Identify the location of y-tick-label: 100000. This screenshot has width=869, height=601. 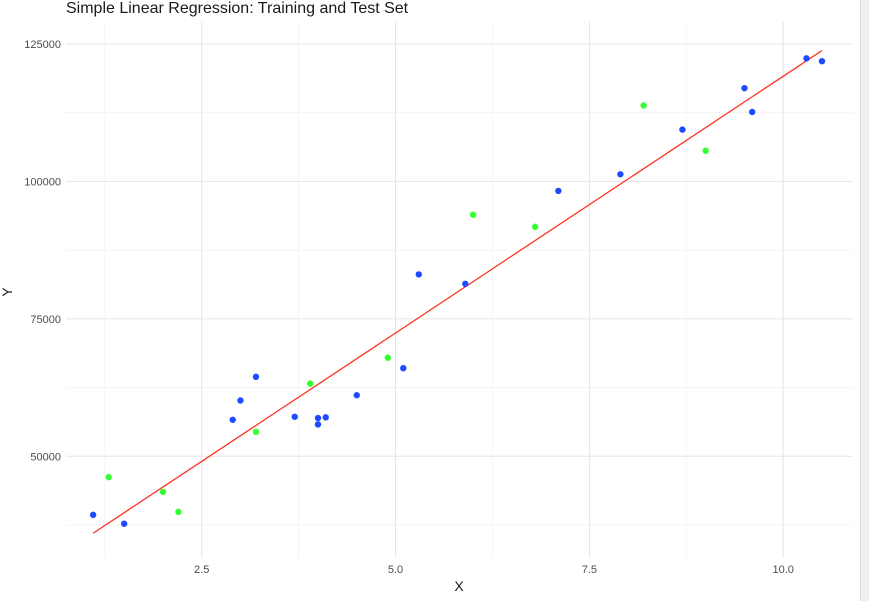
(42, 182).